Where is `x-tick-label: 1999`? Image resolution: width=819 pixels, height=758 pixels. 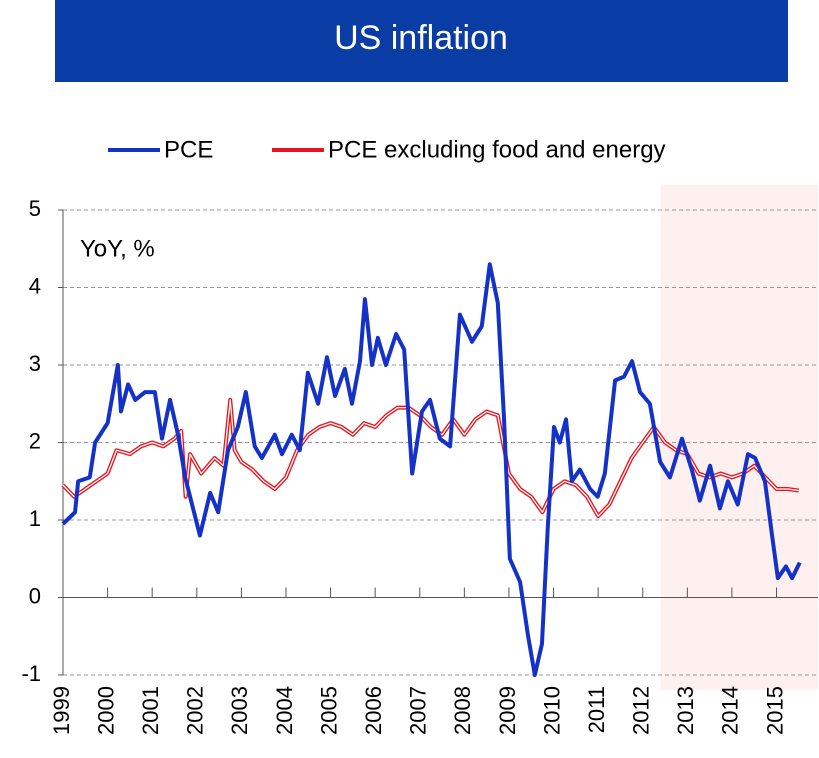 x-tick-label: 1999 is located at coordinates (61, 710).